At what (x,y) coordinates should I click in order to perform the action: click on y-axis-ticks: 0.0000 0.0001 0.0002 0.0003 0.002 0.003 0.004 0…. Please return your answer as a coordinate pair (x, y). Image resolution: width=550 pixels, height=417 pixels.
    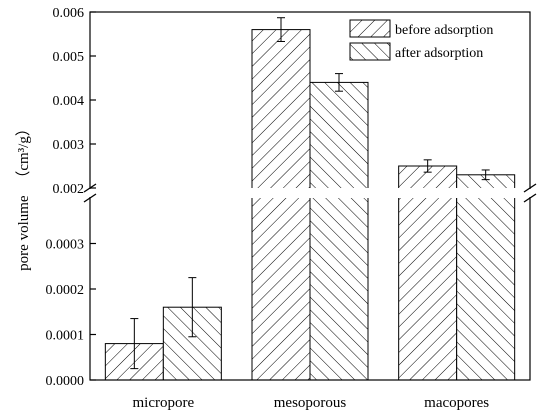
    Looking at the image, I should click on (71, 197).